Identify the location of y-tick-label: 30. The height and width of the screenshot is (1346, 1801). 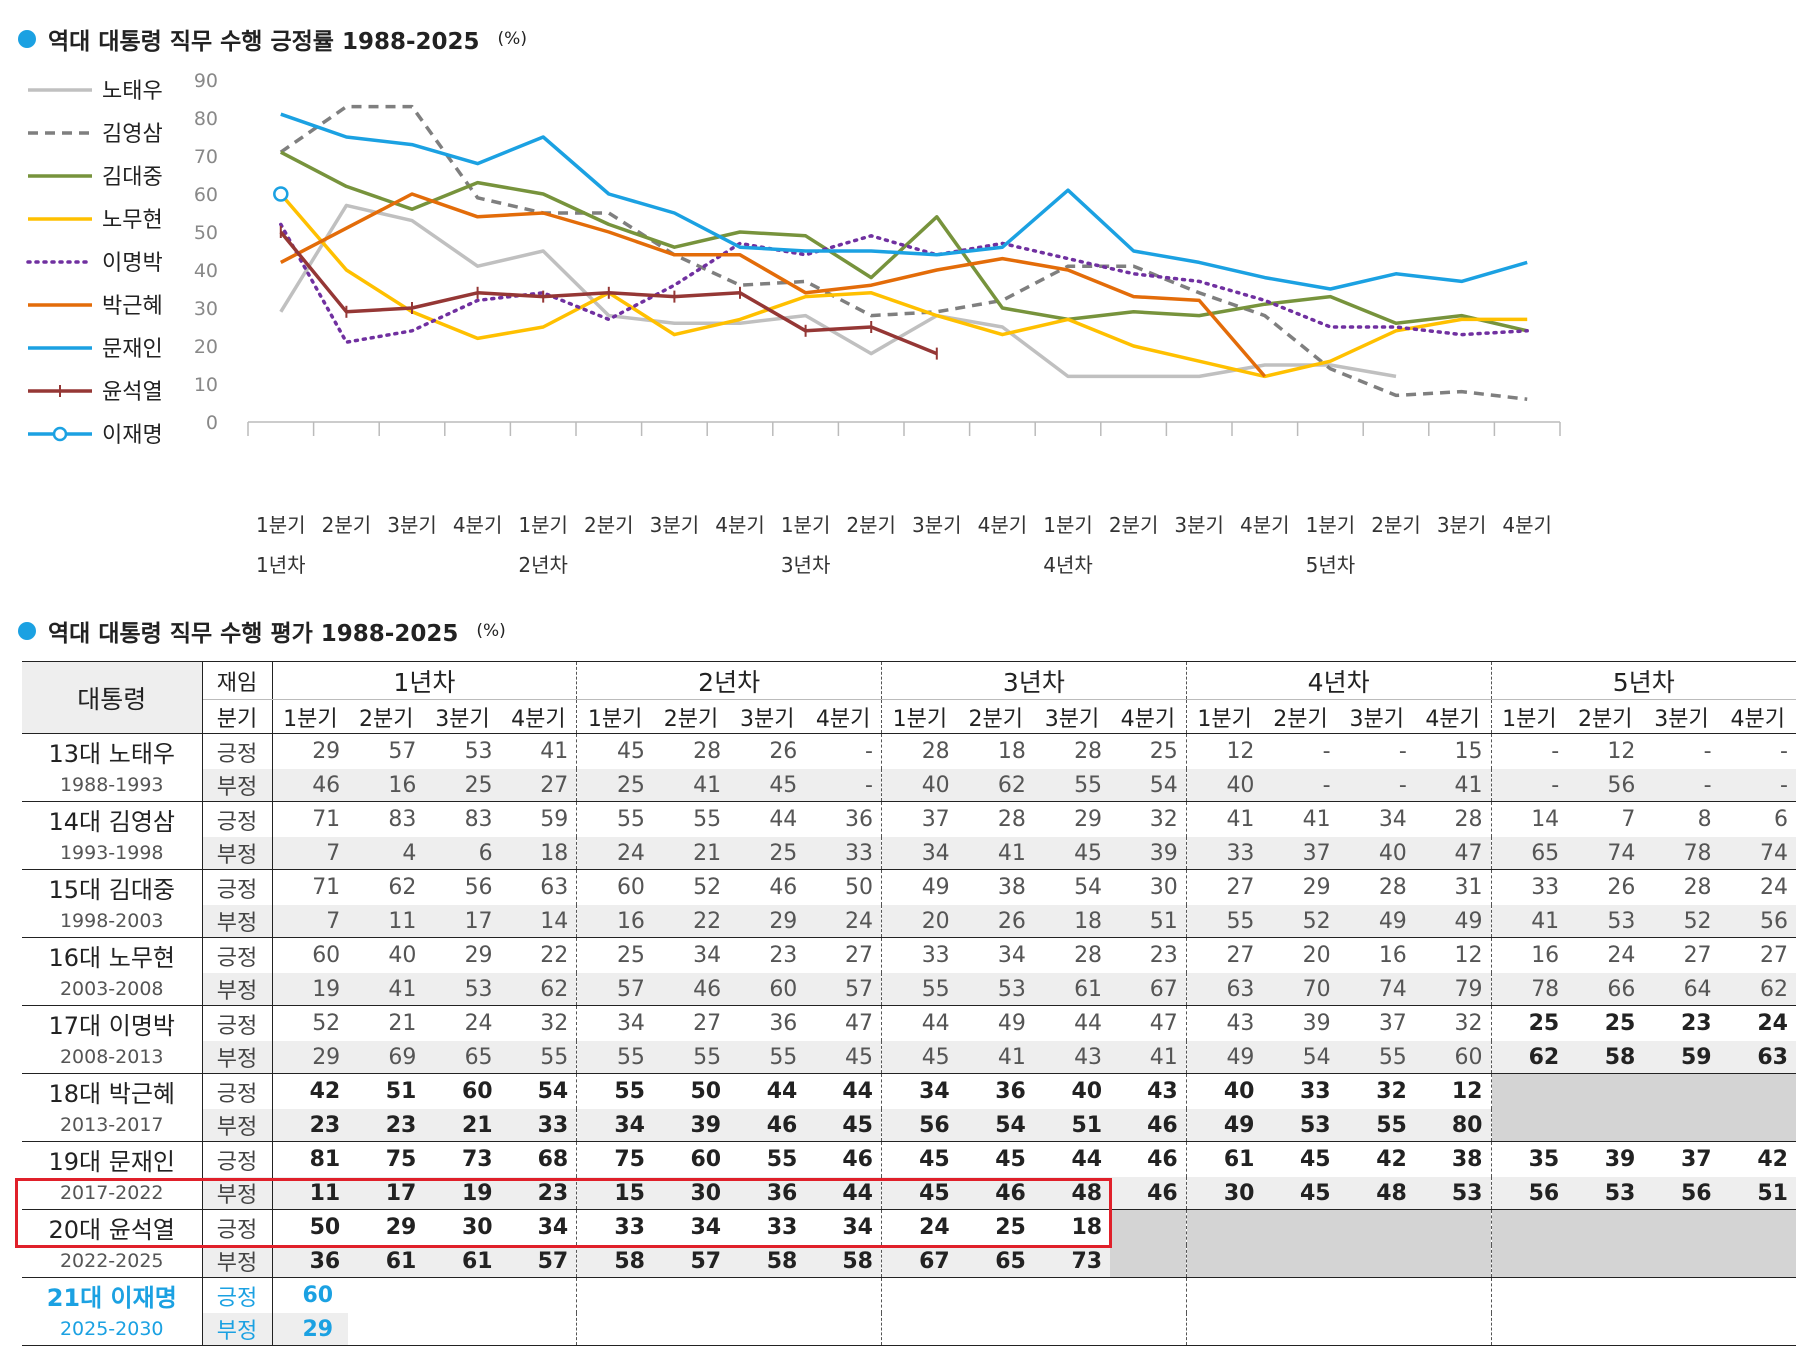
(206, 309).